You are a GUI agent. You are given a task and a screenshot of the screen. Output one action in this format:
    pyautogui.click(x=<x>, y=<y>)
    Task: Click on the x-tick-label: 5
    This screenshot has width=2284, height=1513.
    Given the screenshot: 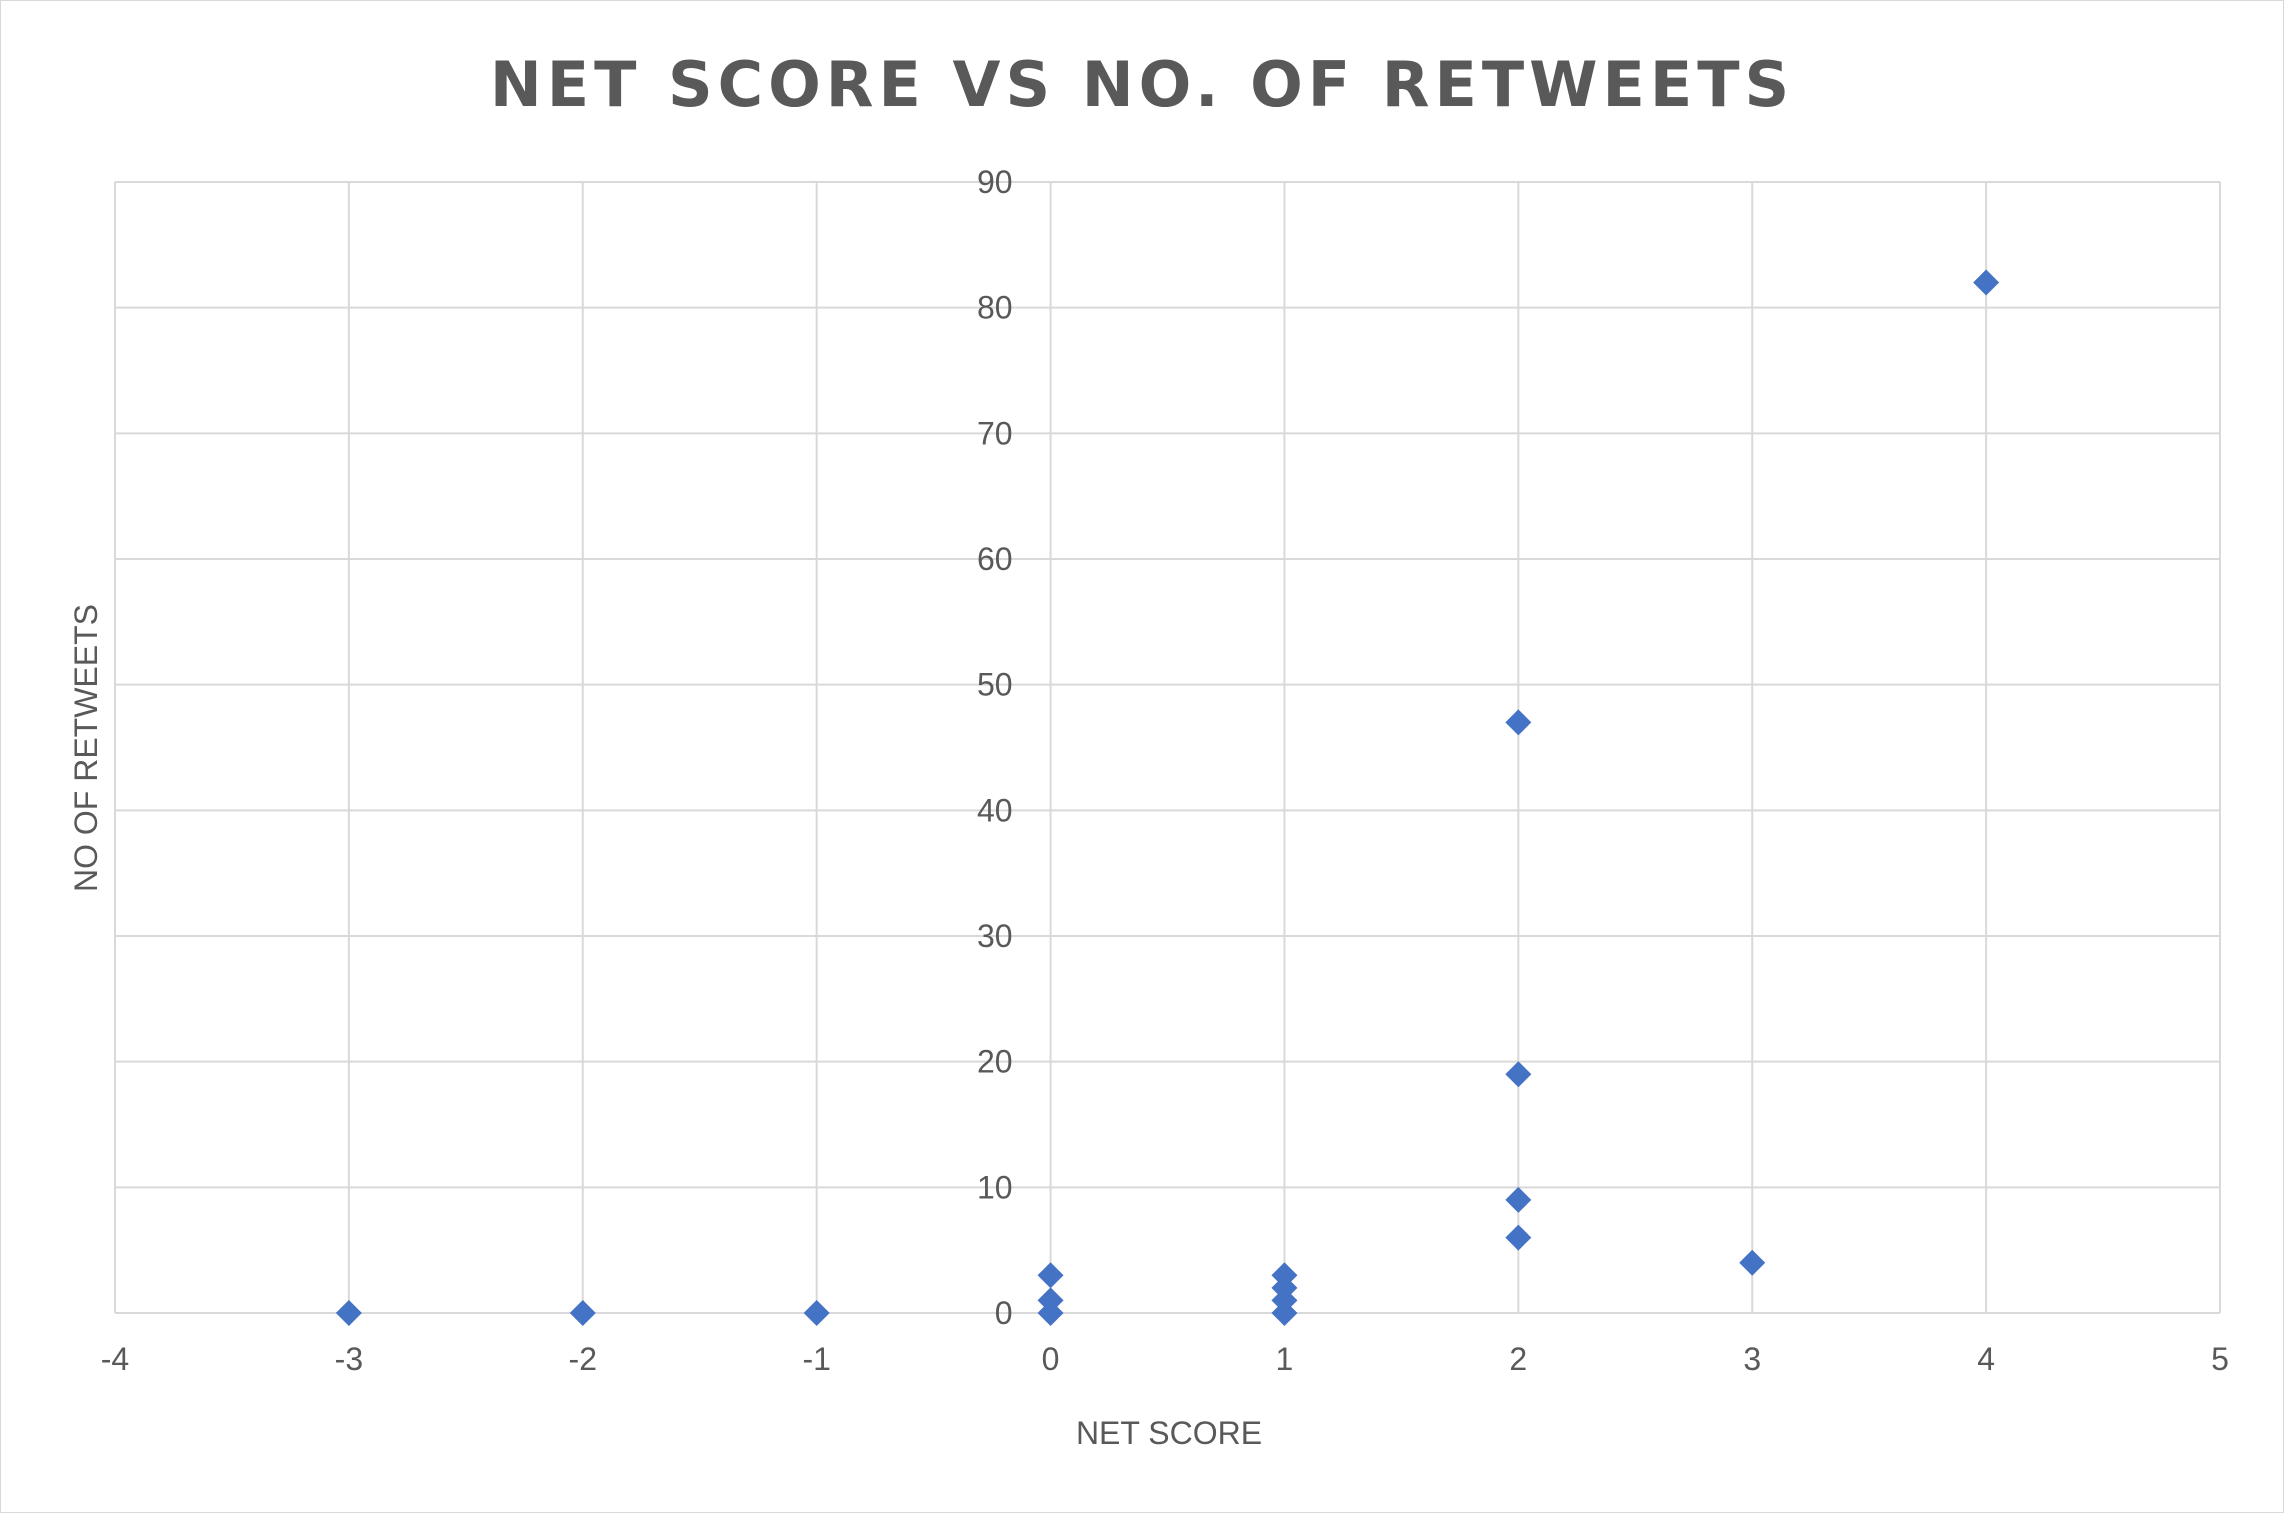 What is the action you would take?
    pyautogui.click(x=2220, y=1359)
    